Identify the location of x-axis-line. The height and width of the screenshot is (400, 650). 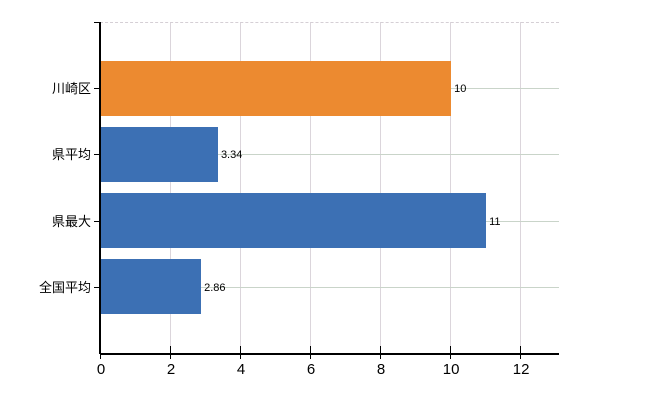
(329, 354).